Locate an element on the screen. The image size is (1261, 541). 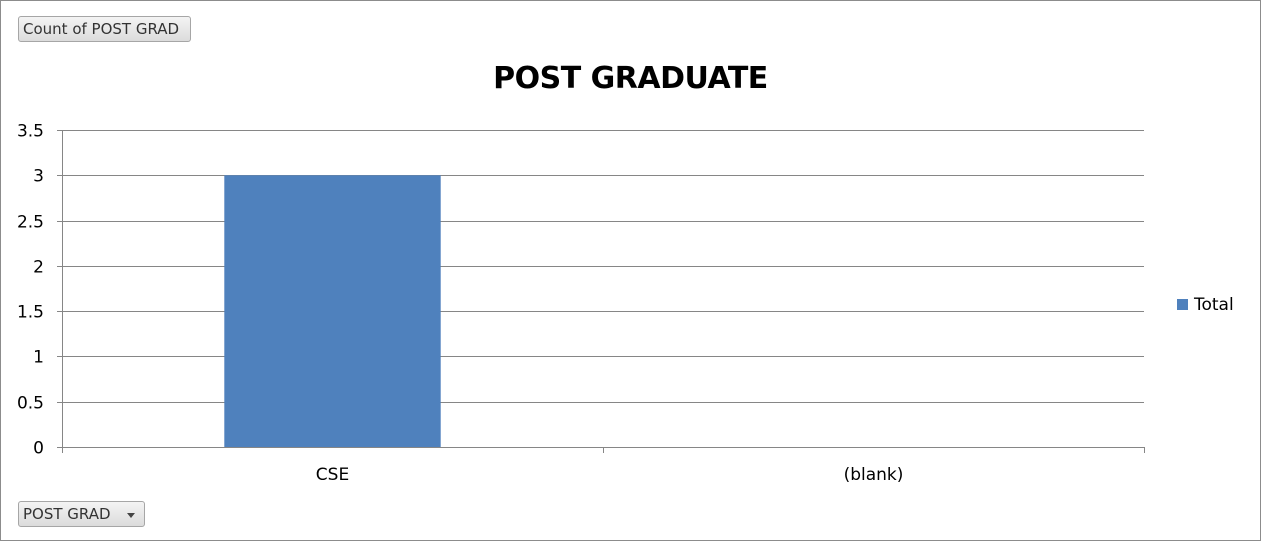
y-tick-label: 0 is located at coordinates (38, 449).